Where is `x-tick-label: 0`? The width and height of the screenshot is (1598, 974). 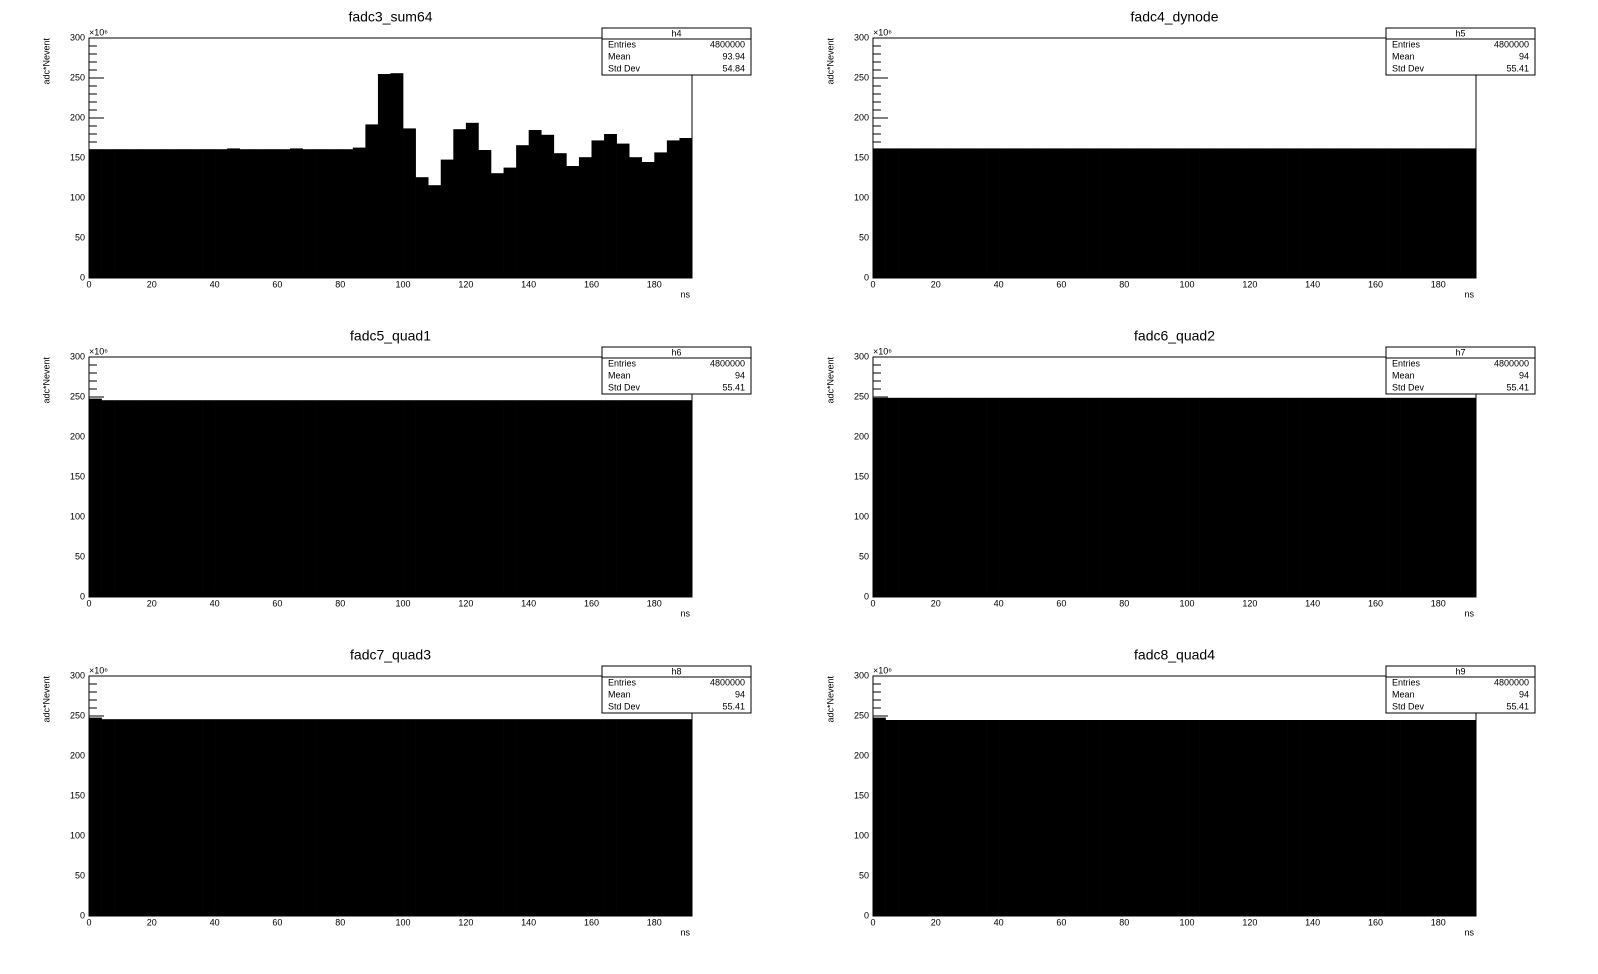 x-tick-label: 0 is located at coordinates (872, 603).